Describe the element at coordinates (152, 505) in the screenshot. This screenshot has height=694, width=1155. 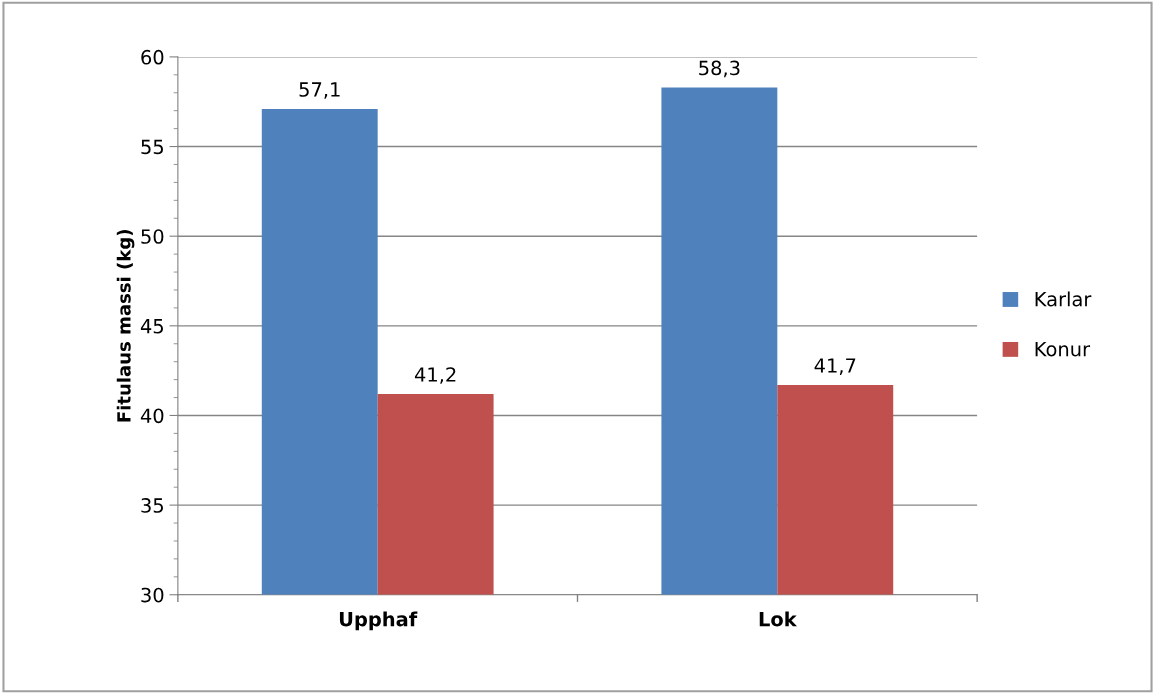
I see `y-tick-label: 35` at that location.